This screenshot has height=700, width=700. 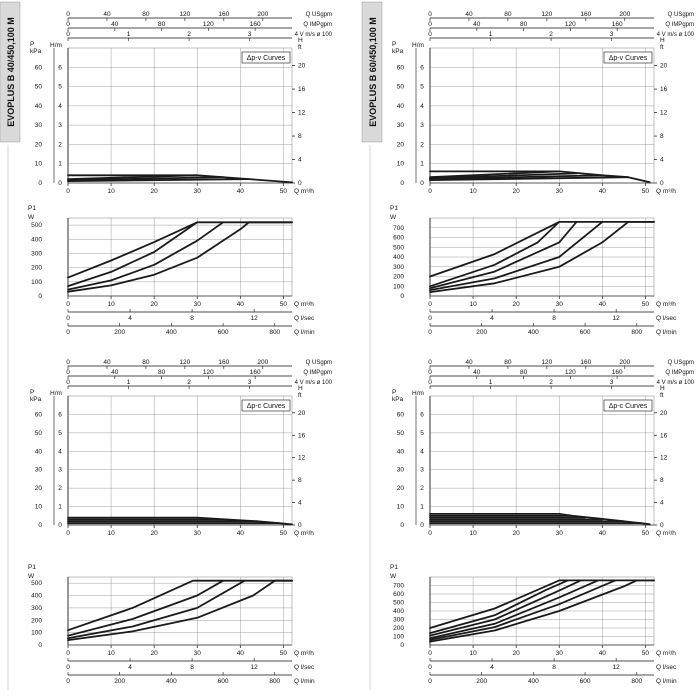 What do you see at coordinates (394, 208) in the screenshot?
I see `y-axis-label-p1: P1` at bounding box center [394, 208].